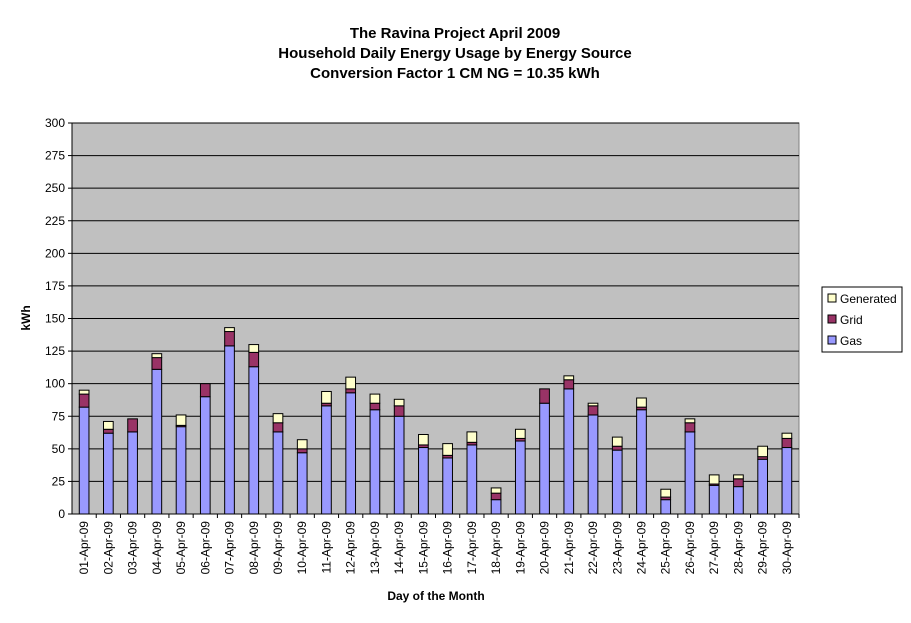 The height and width of the screenshot is (623, 911). I want to click on y-tick-label: 250, so click(55, 188).